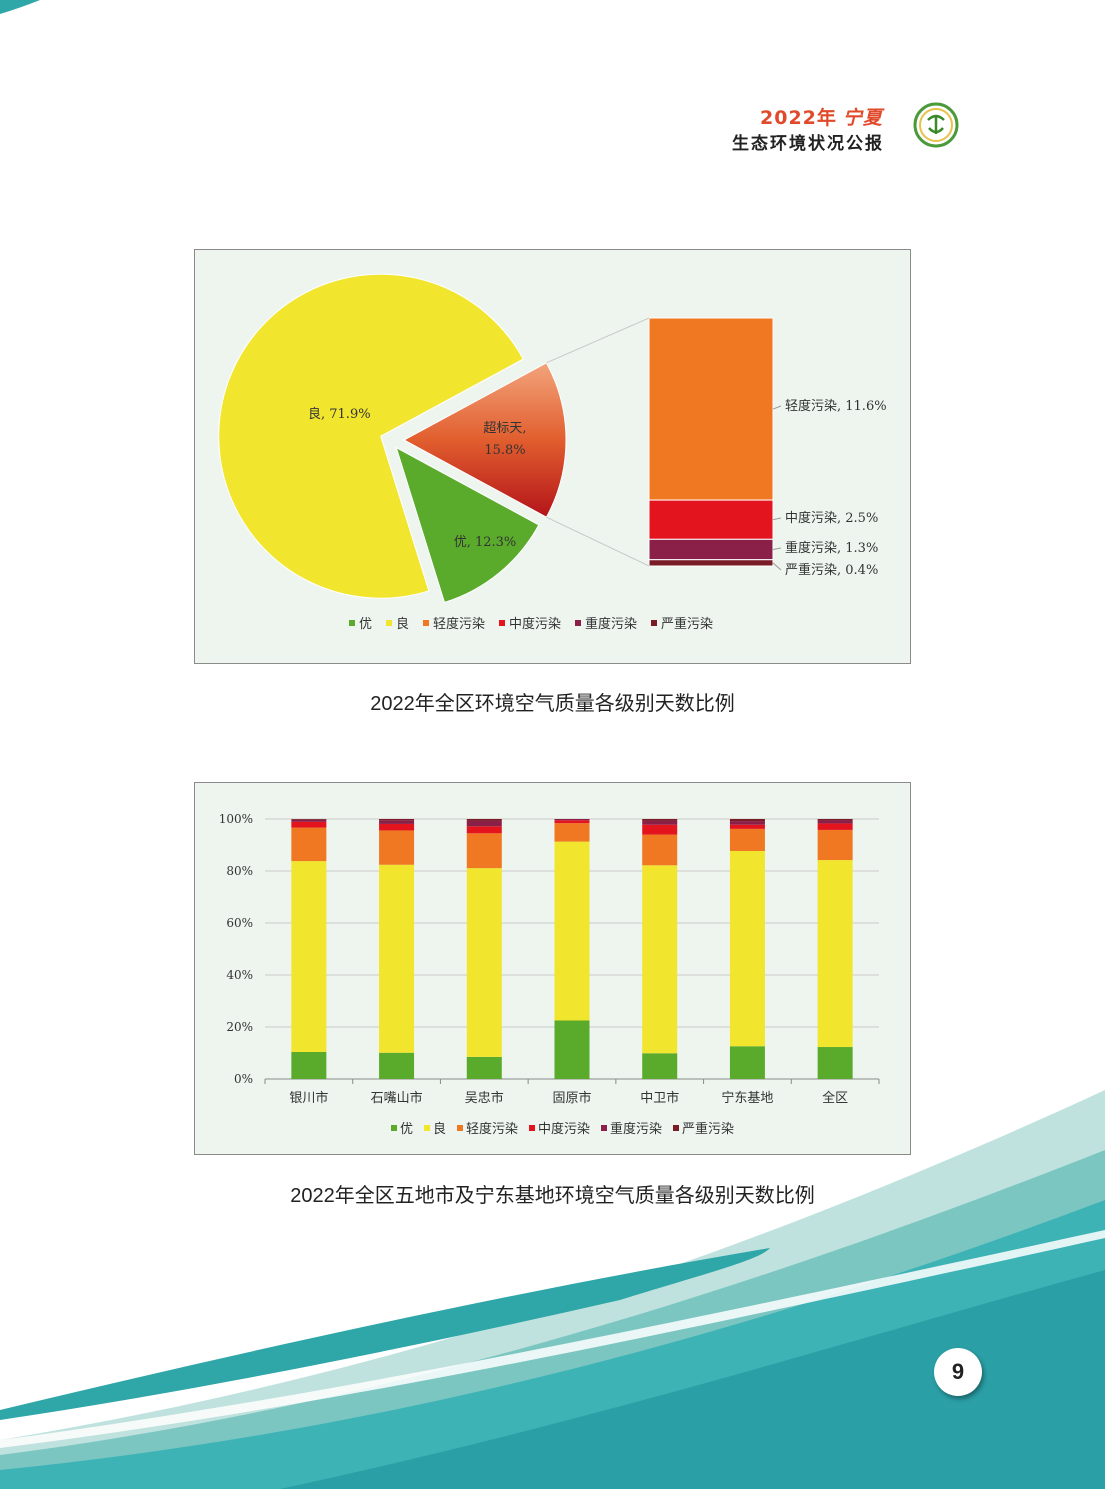 The image size is (1105, 1489). What do you see at coordinates (239, 1027) in the screenshot?
I see `y-tick-label: 20%` at bounding box center [239, 1027].